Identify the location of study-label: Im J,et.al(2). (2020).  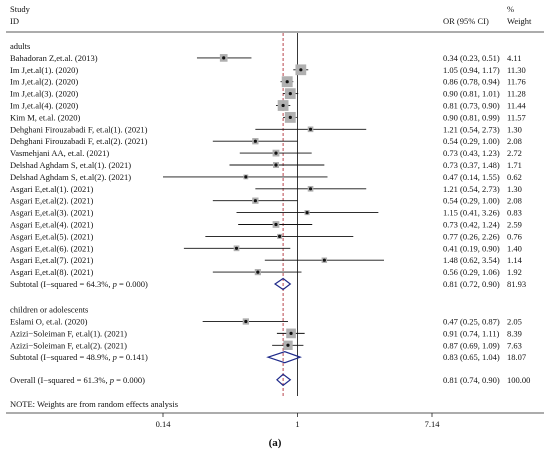
(44, 82).